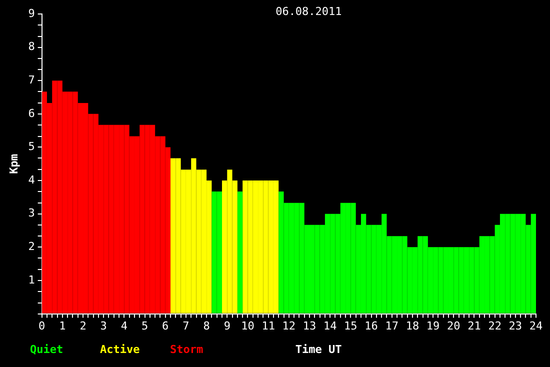 This screenshot has width=550, height=367. What do you see at coordinates (103, 325) in the screenshot?
I see `x-tick-label: 3` at bounding box center [103, 325].